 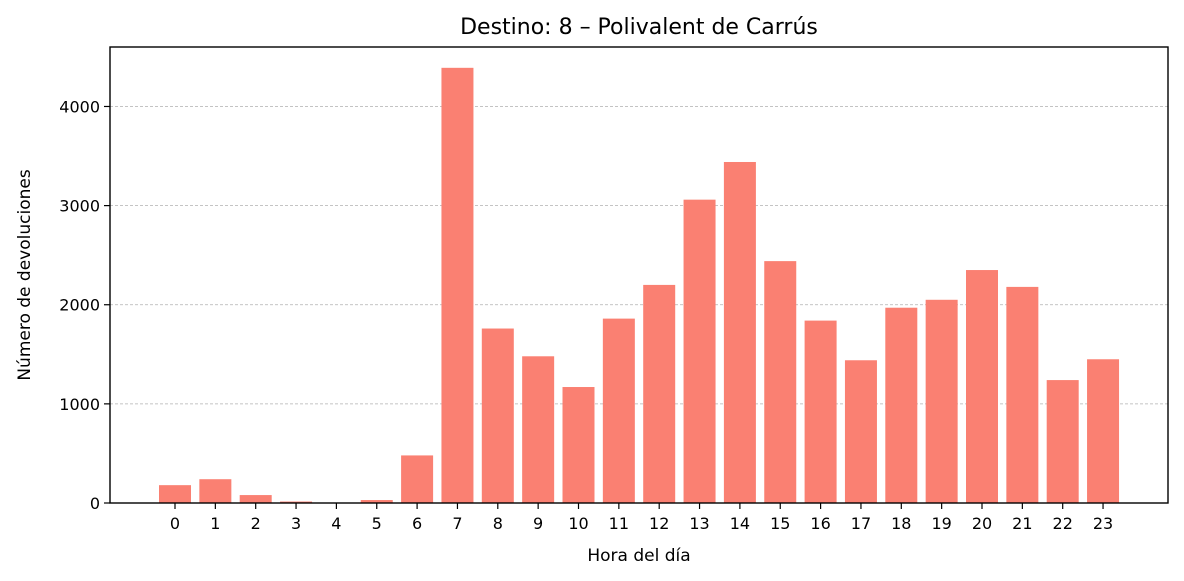 What do you see at coordinates (901, 523) in the screenshot?
I see `x-tick-label: 18` at bounding box center [901, 523].